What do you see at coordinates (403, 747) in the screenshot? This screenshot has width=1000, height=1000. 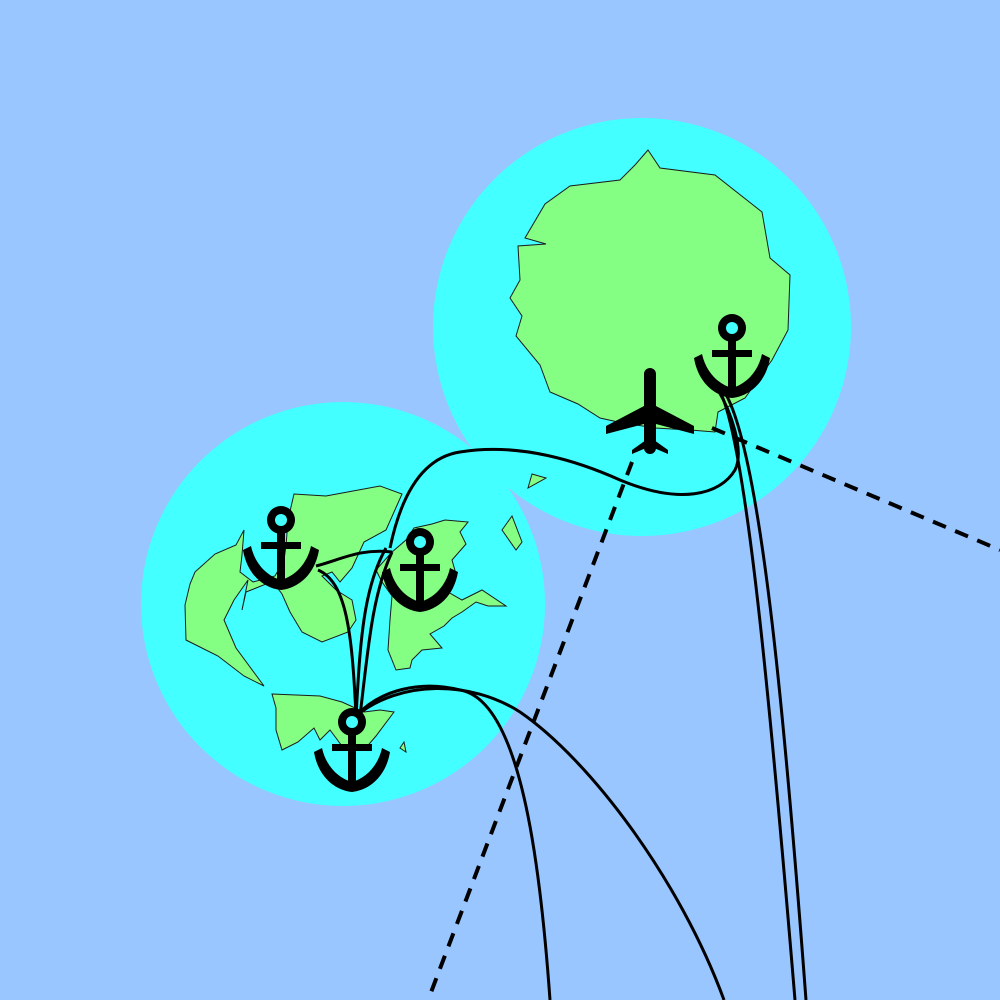 I see `islet-southwest-b` at bounding box center [403, 747].